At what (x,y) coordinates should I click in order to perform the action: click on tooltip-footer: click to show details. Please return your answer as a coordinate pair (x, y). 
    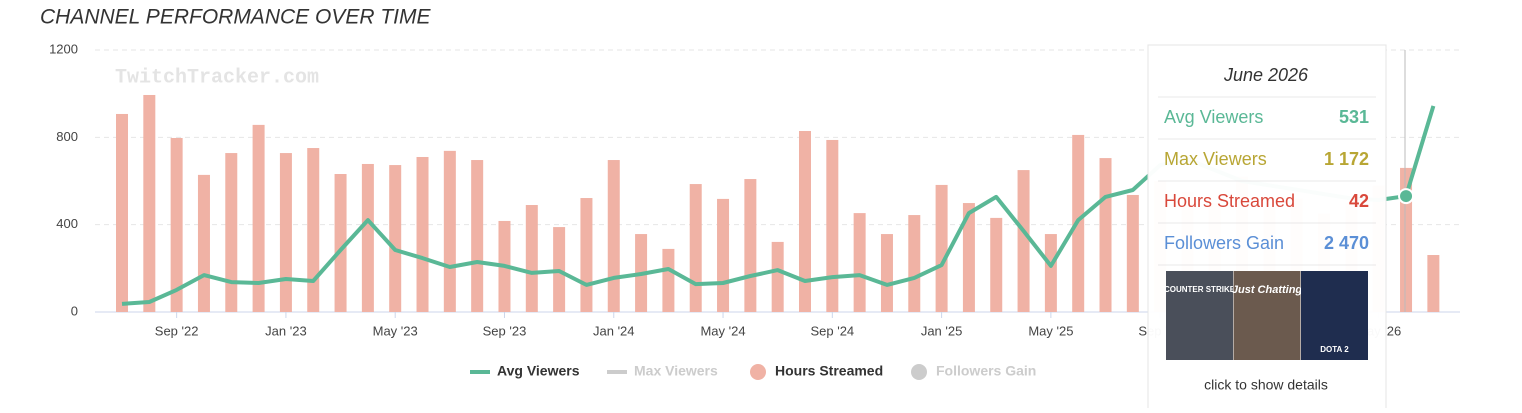
    Looking at the image, I should click on (1266, 385).